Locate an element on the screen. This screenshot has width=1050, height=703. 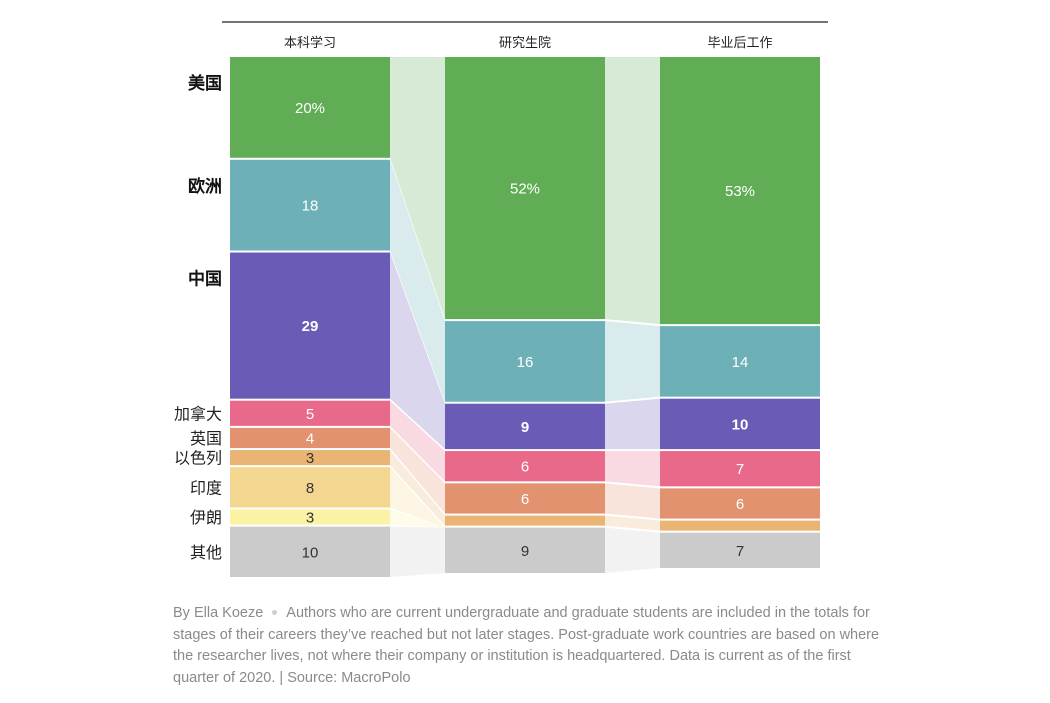
value-label: 52% is located at coordinates (525, 189).